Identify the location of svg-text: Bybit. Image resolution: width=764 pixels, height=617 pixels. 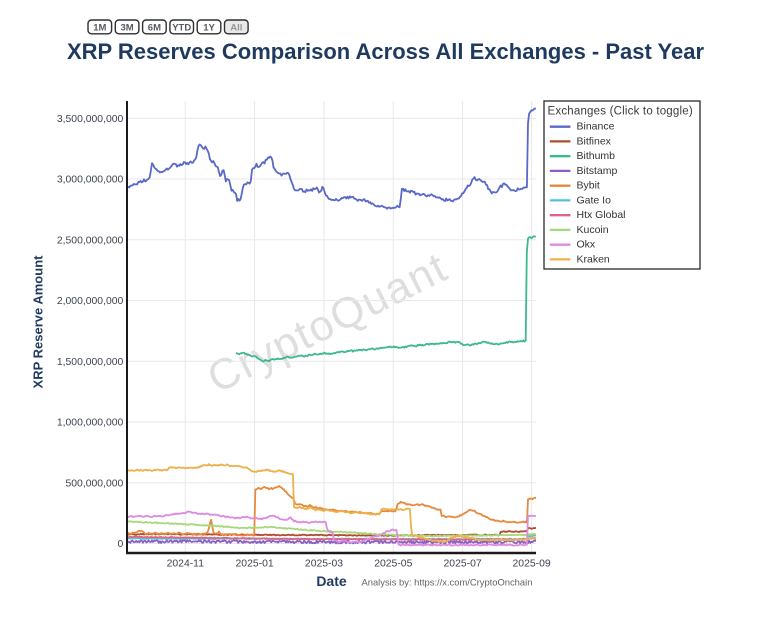
(588, 186).